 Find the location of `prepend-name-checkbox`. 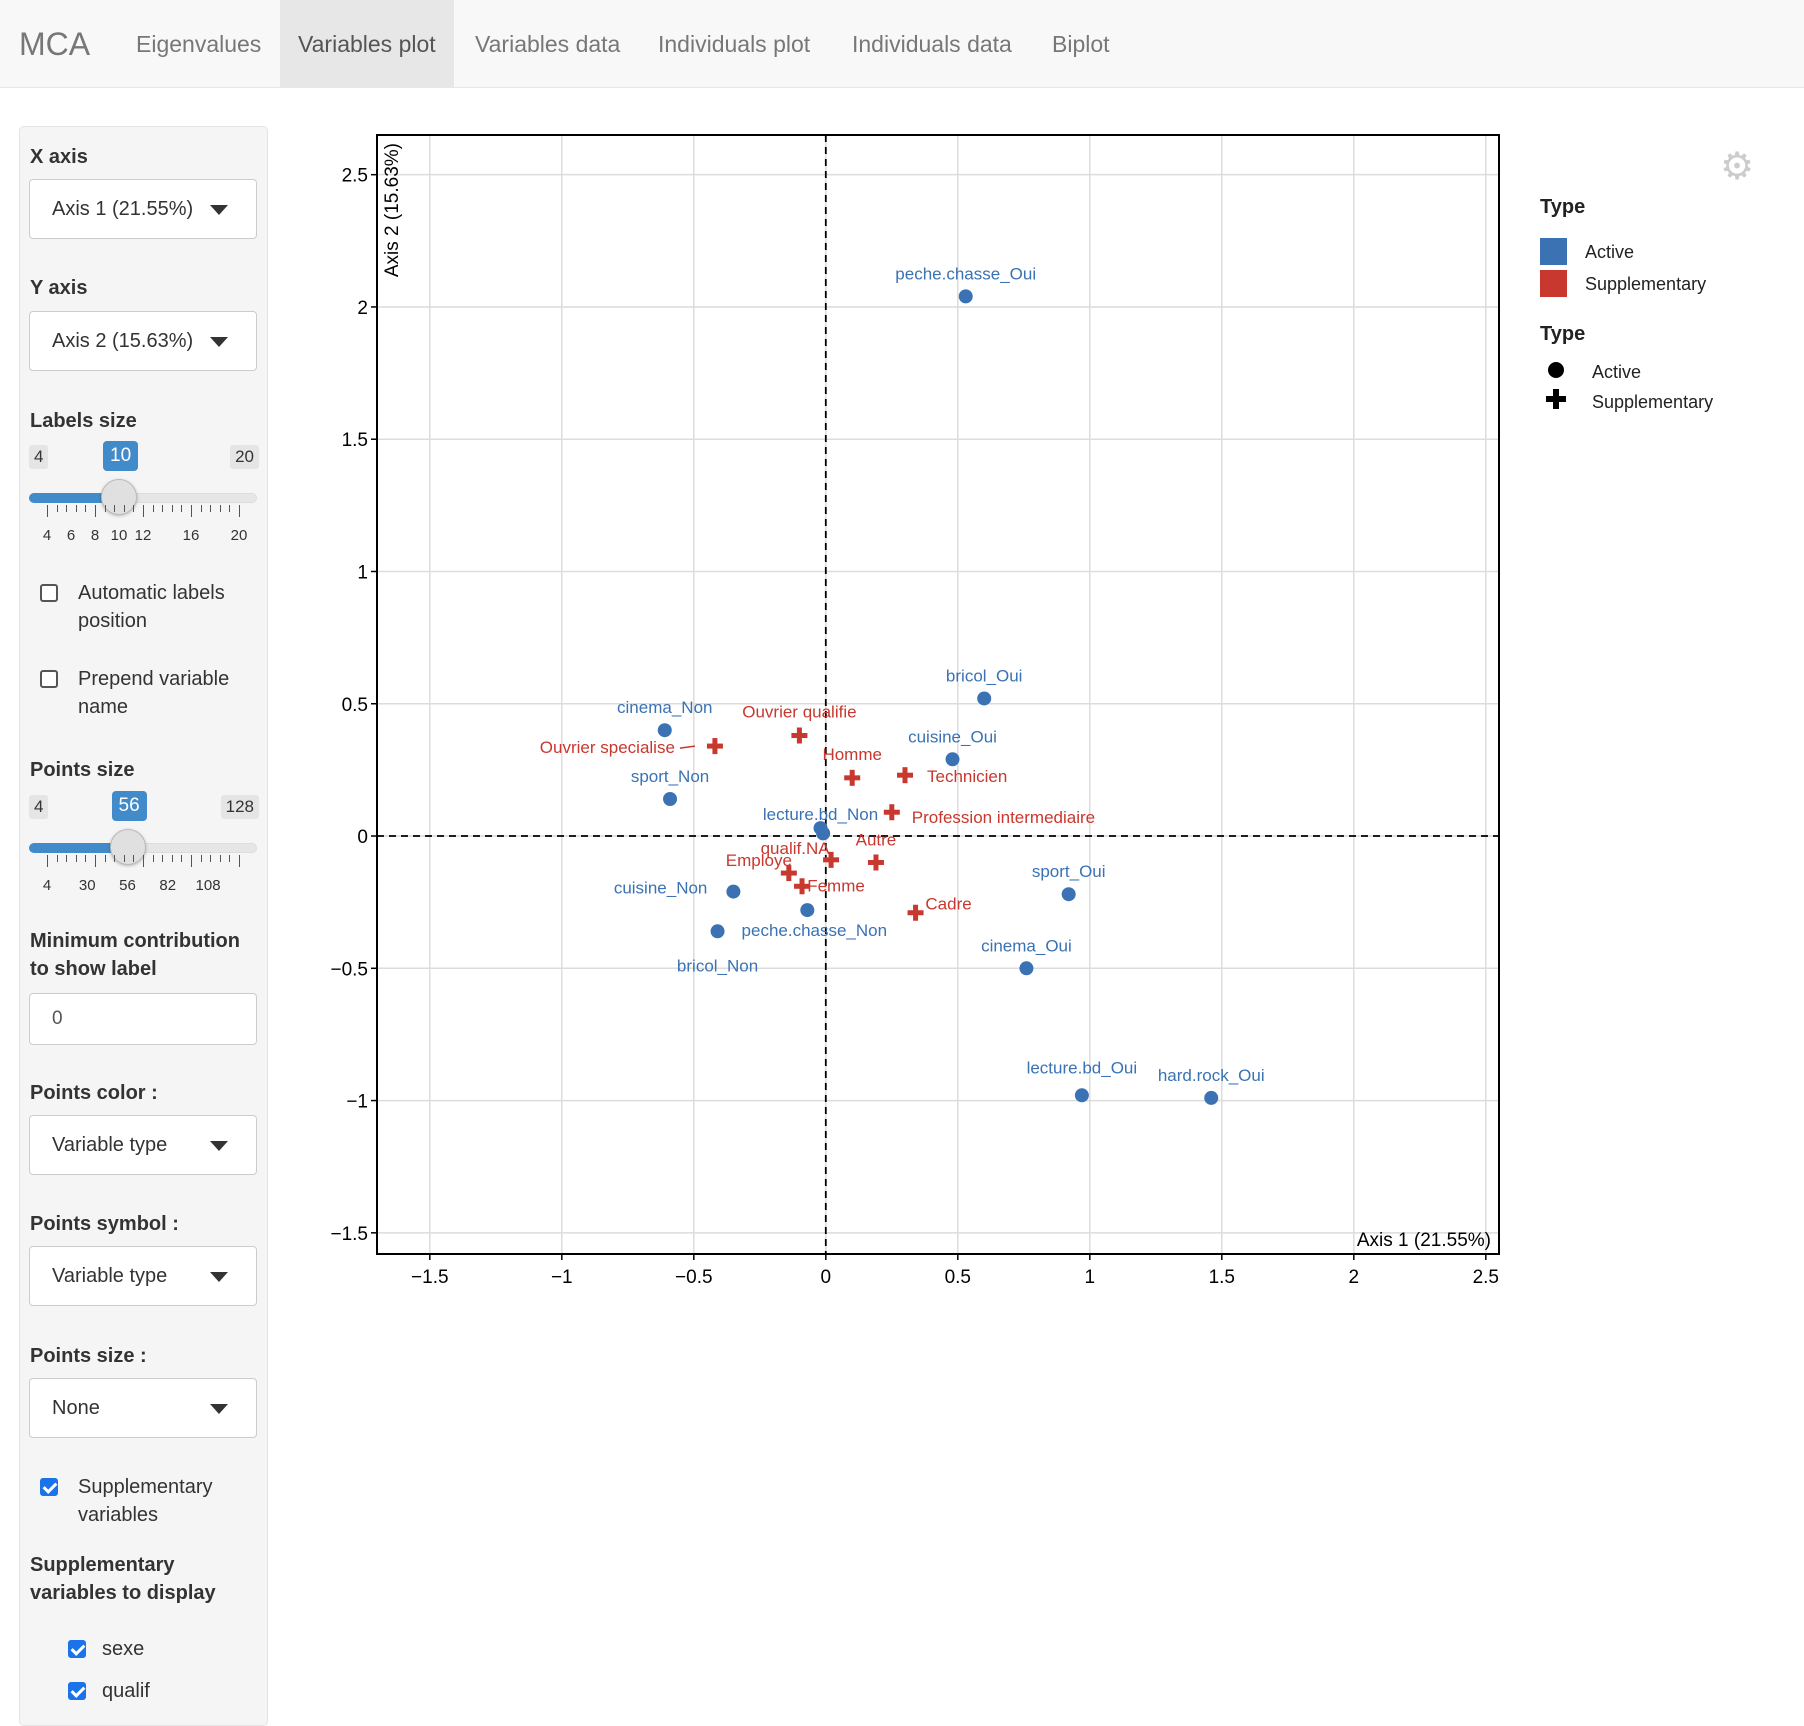

prepend-name-checkbox is located at coordinates (49, 679).